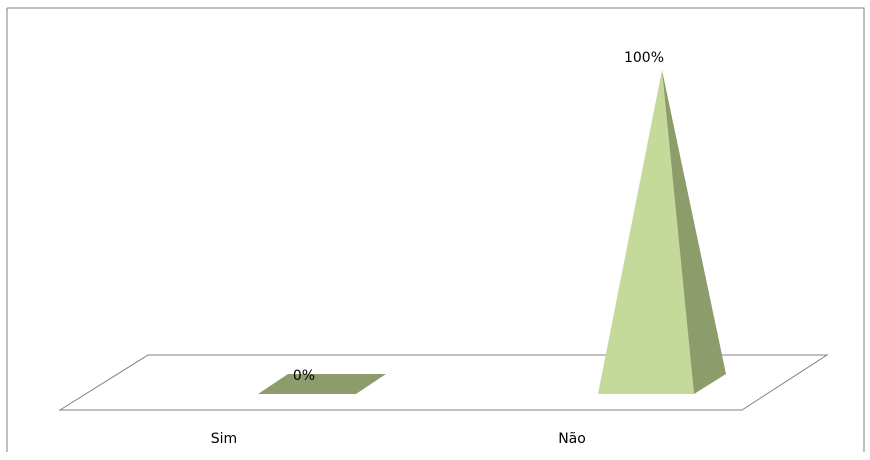 This screenshot has width=870, height=460. What do you see at coordinates (694, 232) in the screenshot?
I see `pyramid-side-não` at bounding box center [694, 232].